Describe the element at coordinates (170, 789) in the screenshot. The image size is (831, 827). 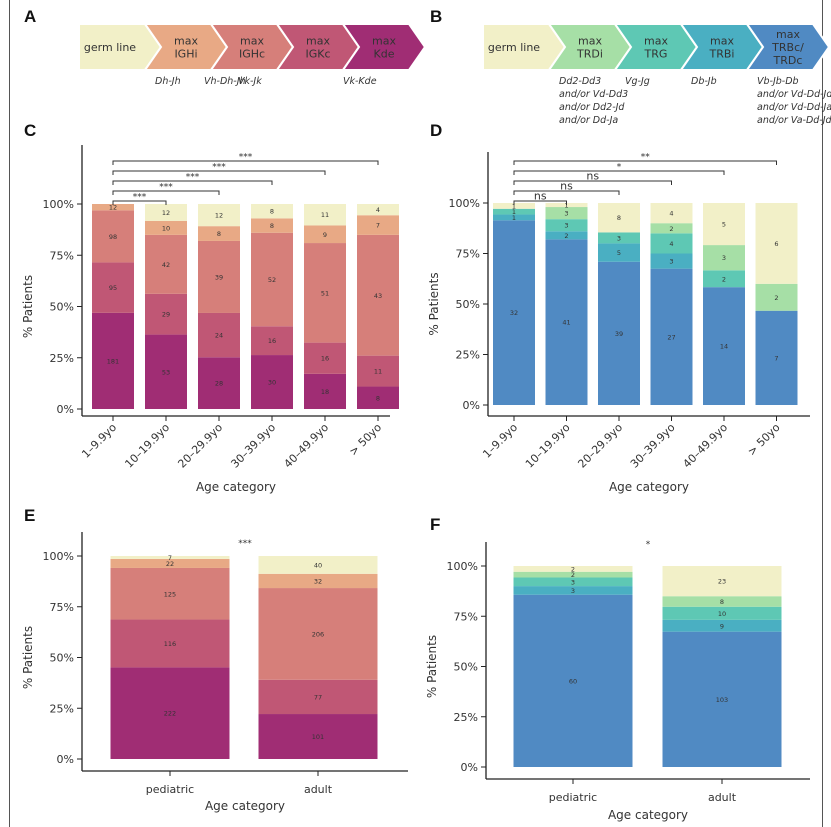
I see `x-tick-label: pediatric` at that location.